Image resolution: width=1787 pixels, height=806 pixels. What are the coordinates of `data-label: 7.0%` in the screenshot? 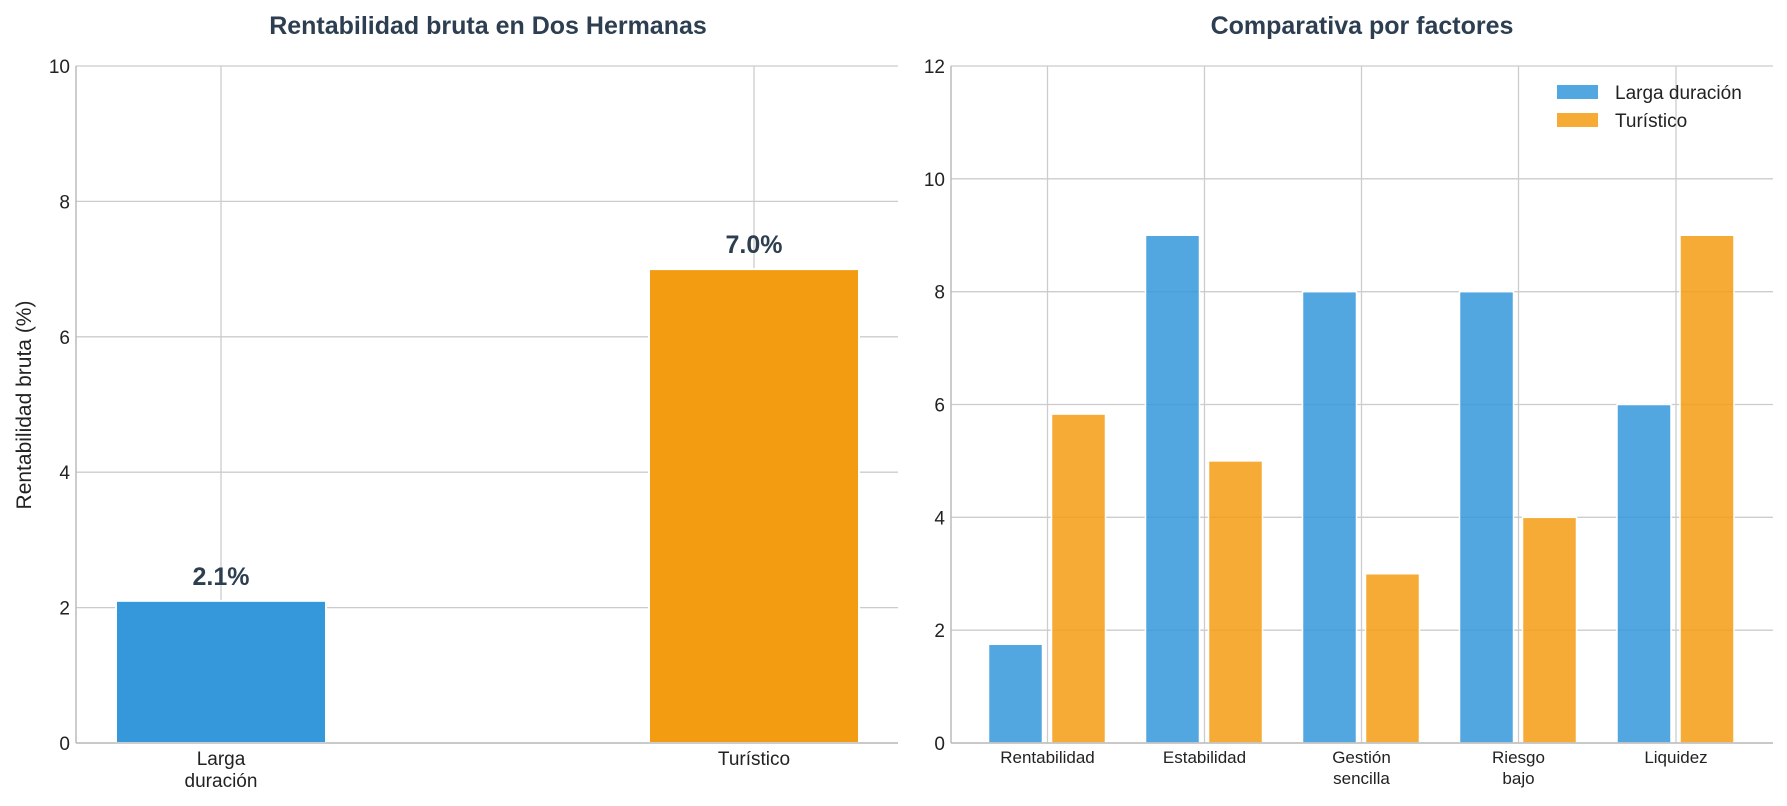 It's located at (754, 245).